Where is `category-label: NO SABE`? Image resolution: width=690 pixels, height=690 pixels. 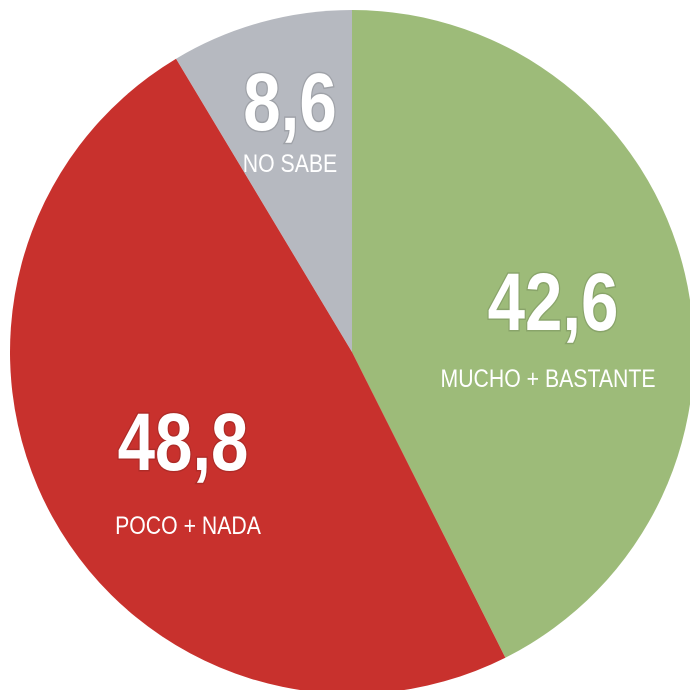 category-label: NO SABE is located at coordinates (290, 163).